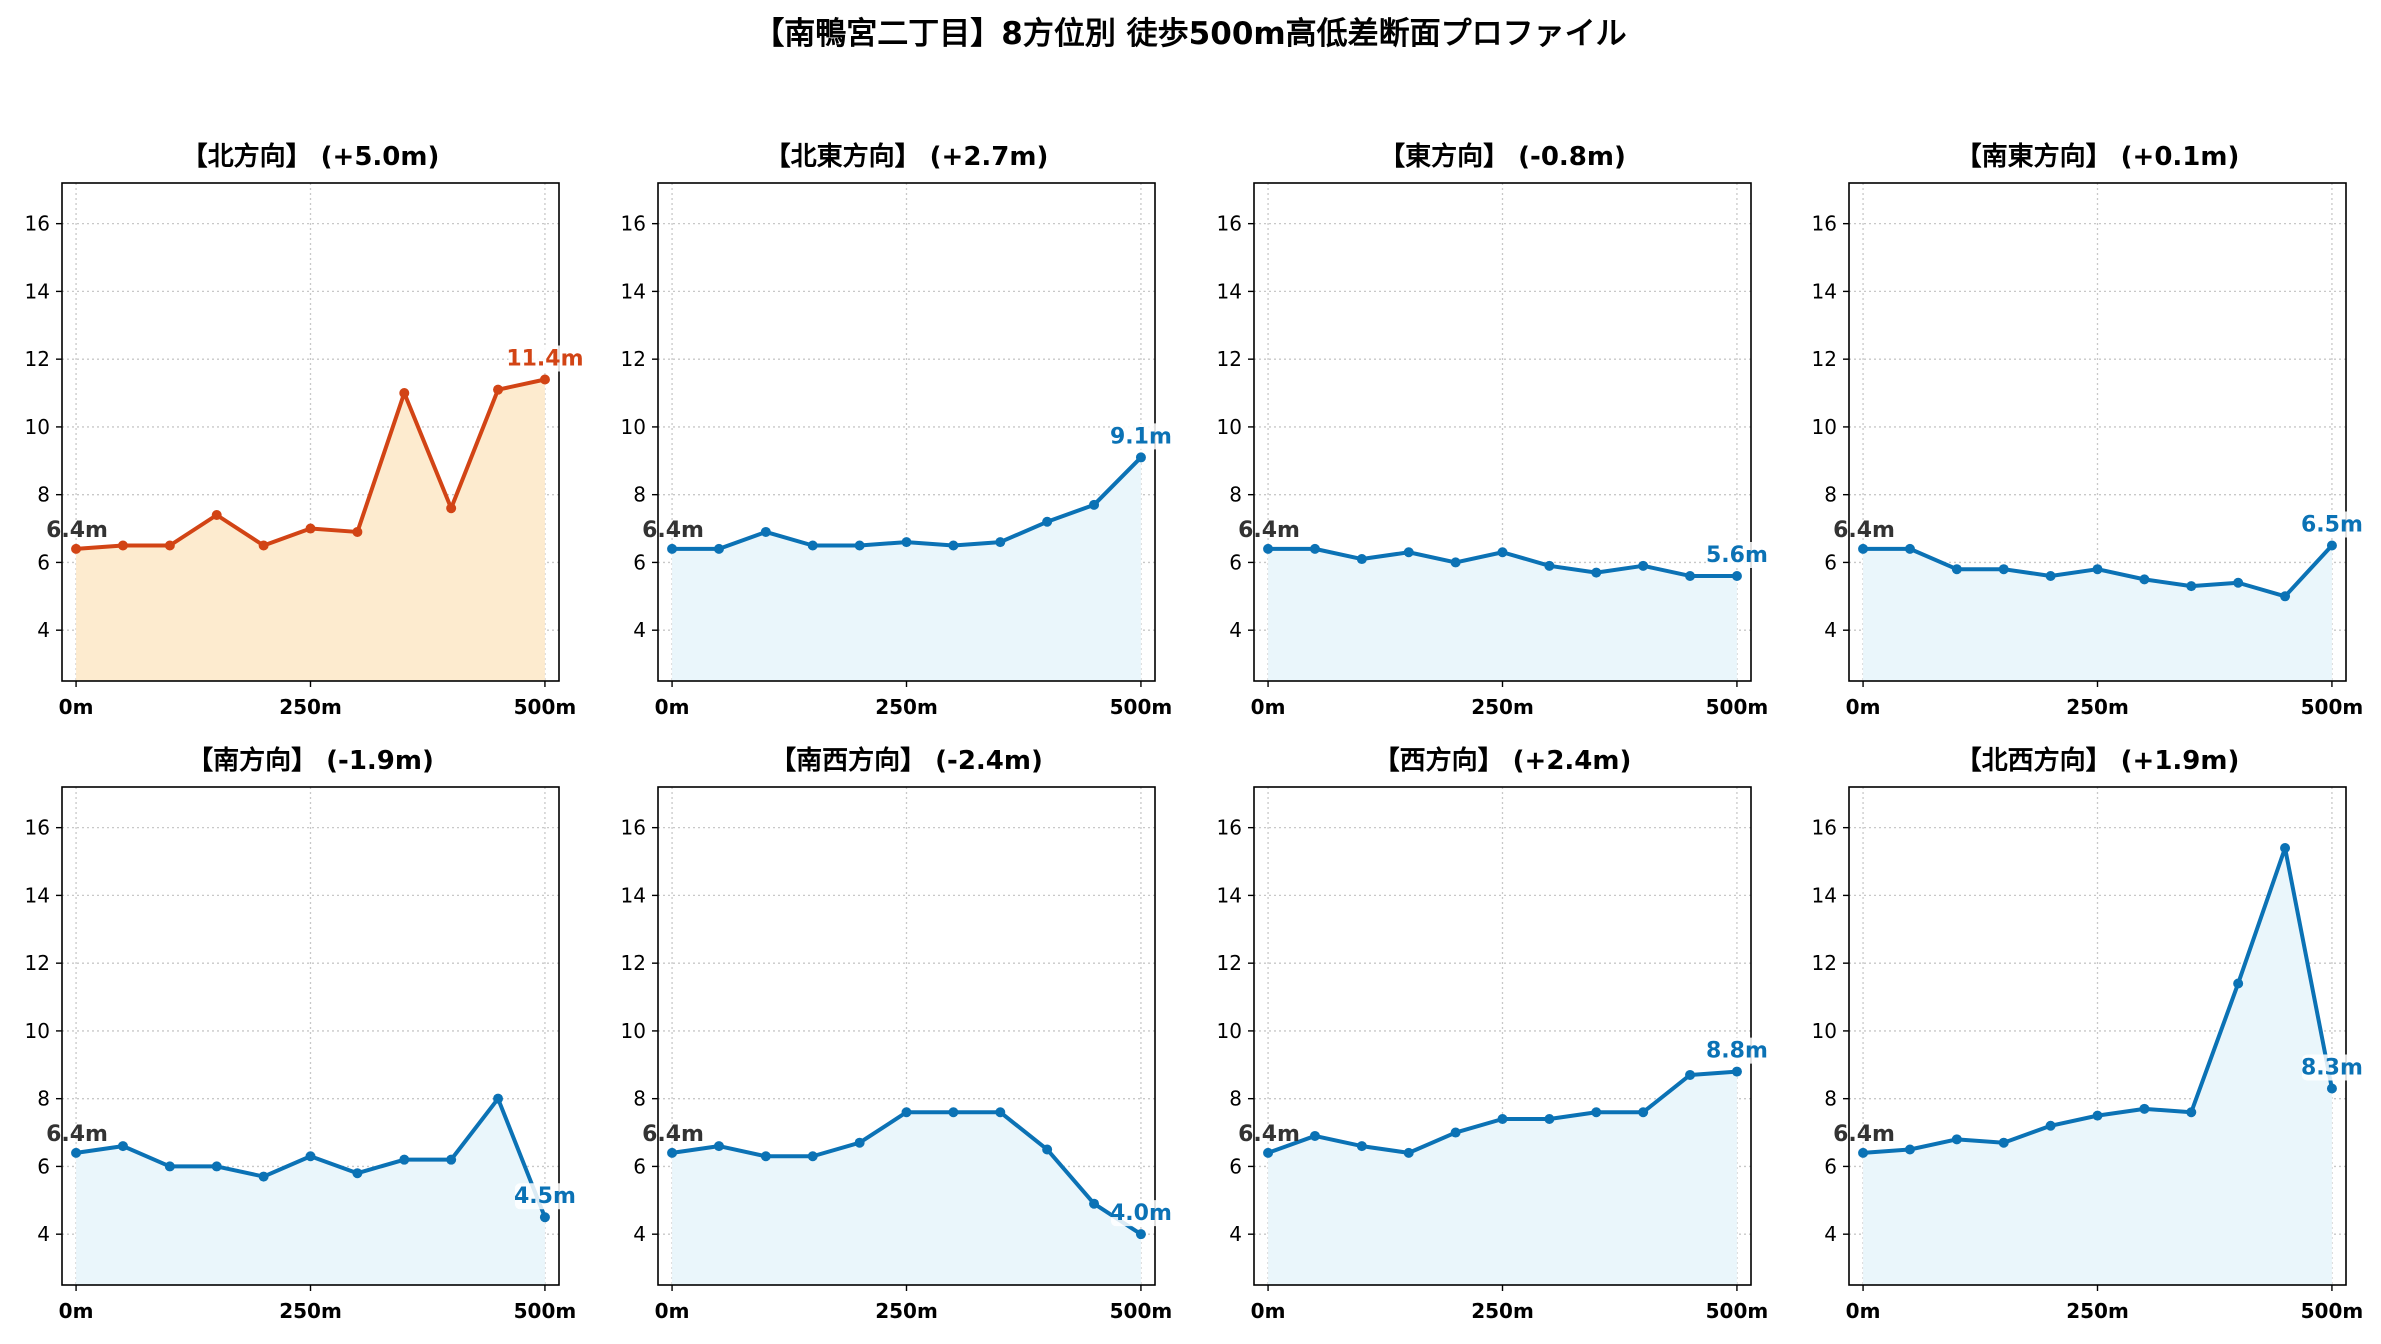  I want to click on subplot-title: 【南方向】 (-1.9m), so click(310, 760).